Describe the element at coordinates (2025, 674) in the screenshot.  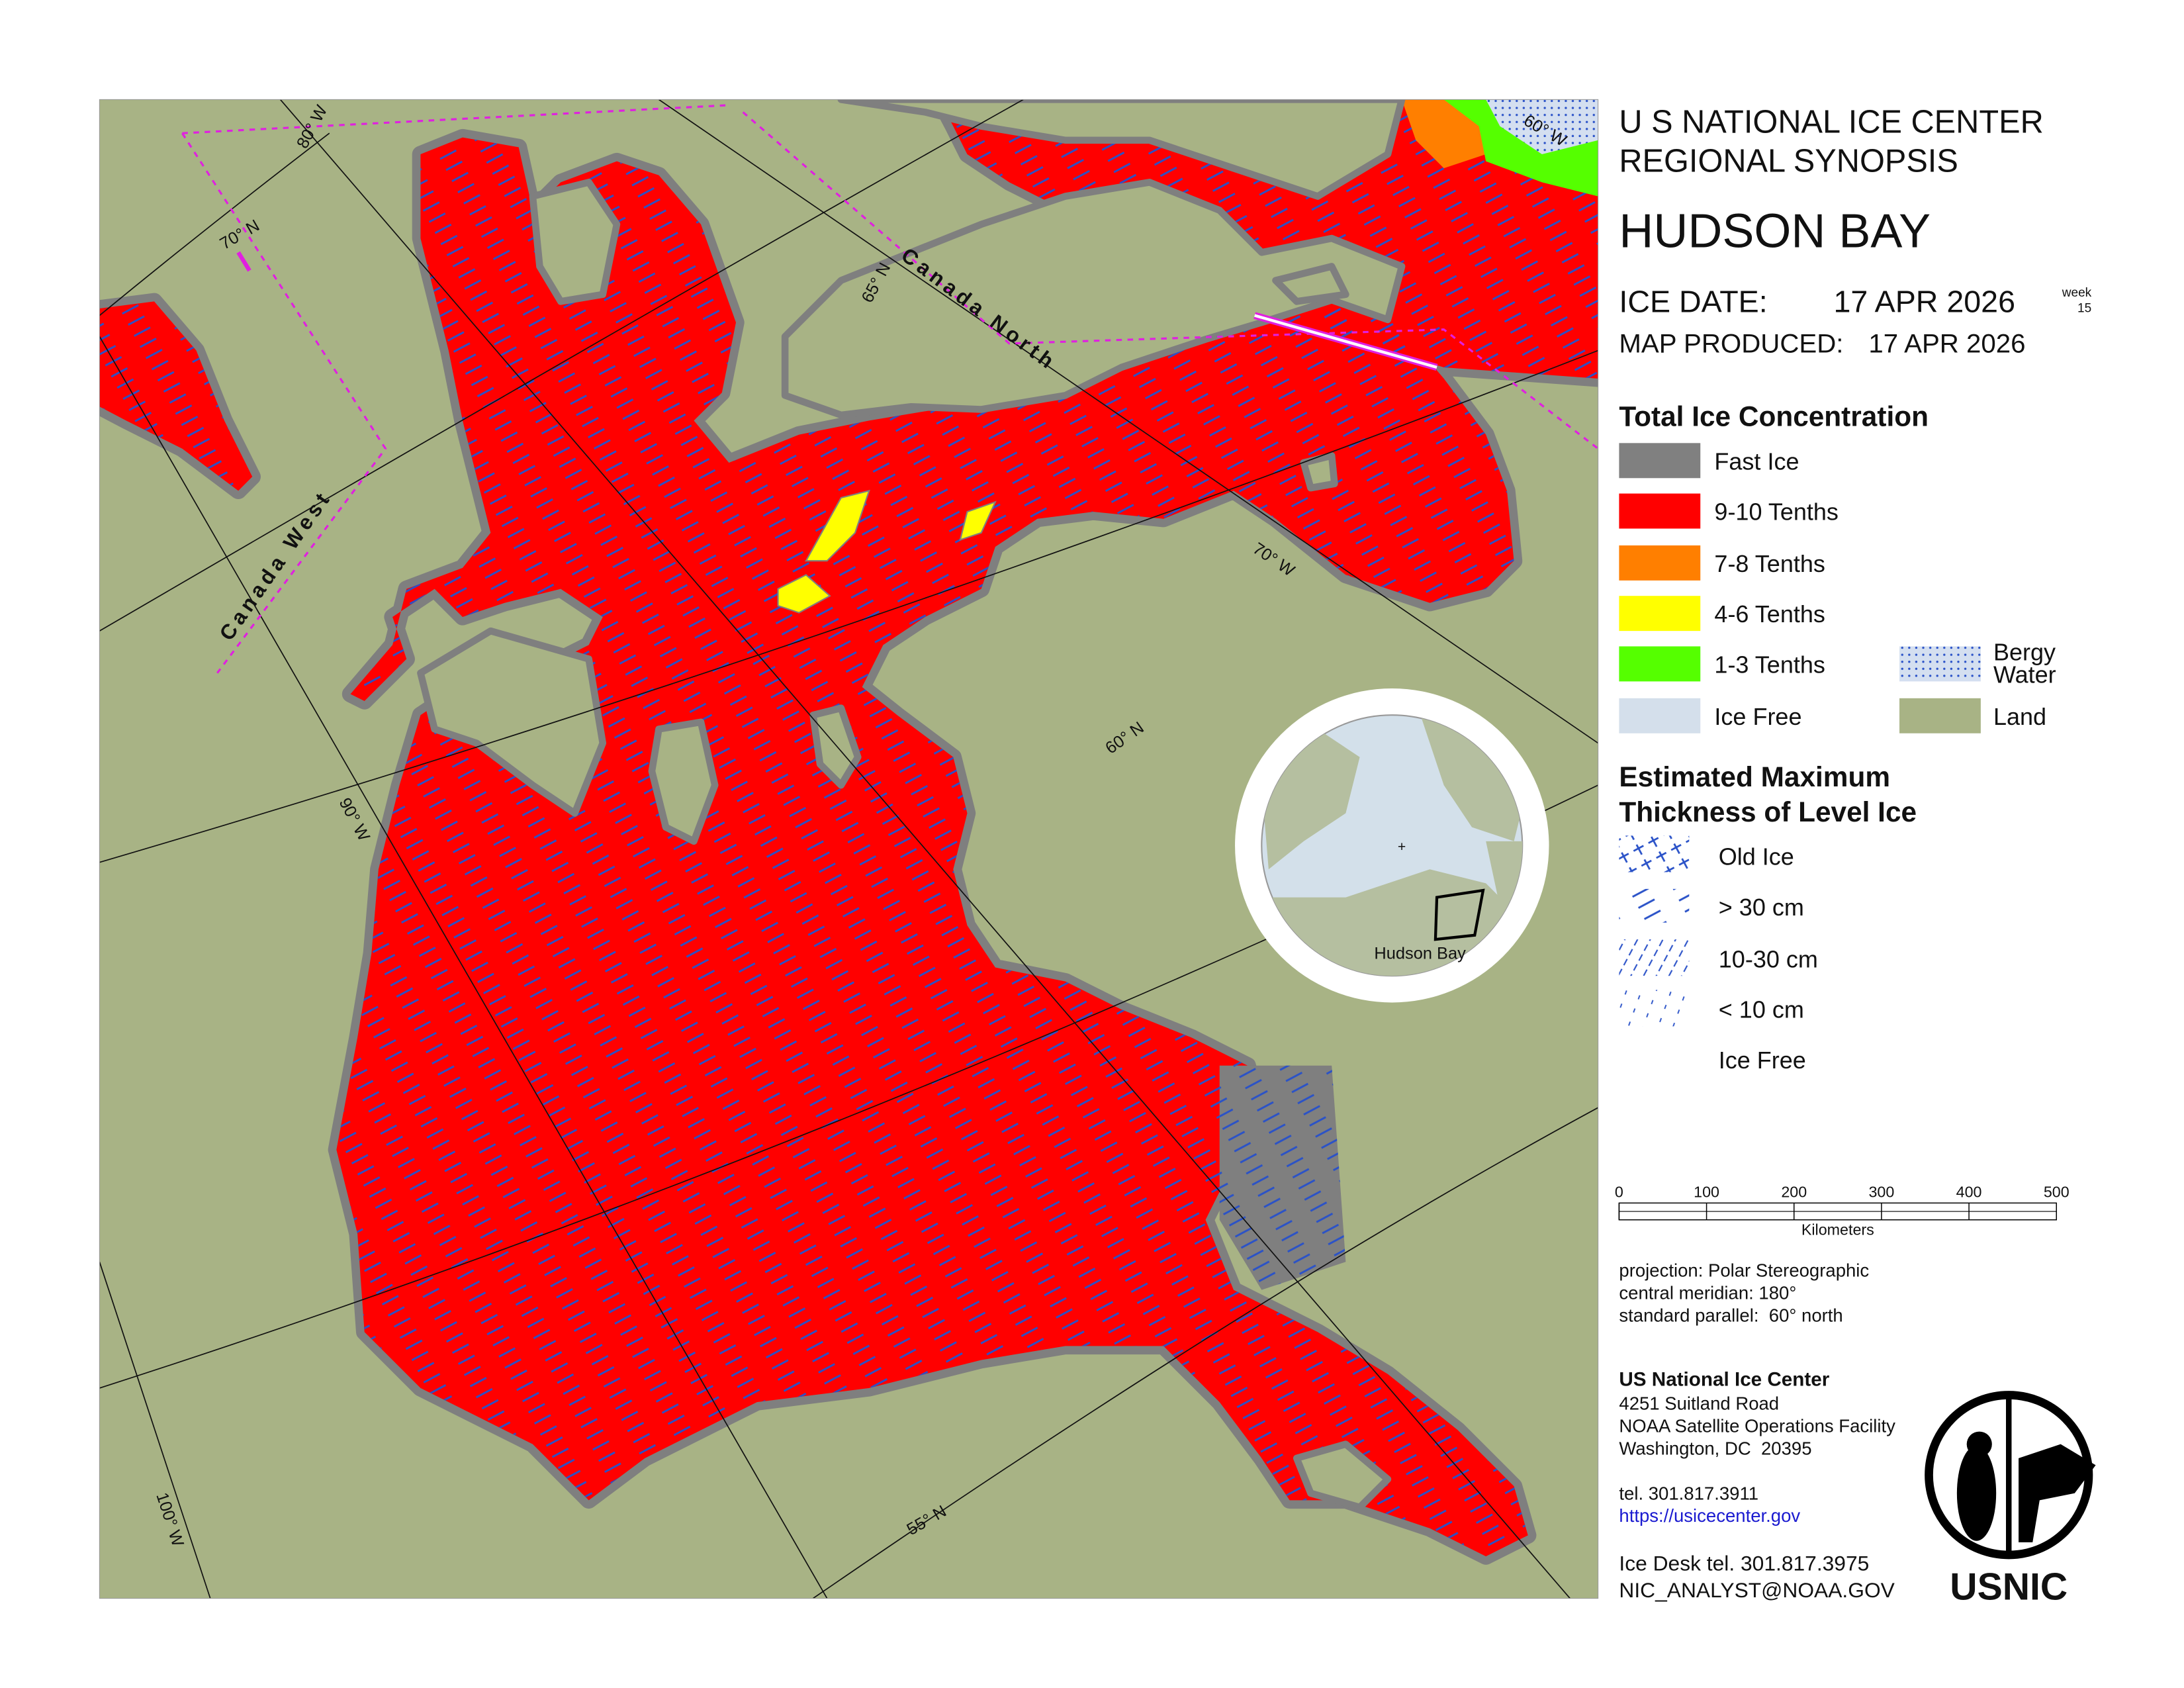
I see `legend-label: Water` at that location.